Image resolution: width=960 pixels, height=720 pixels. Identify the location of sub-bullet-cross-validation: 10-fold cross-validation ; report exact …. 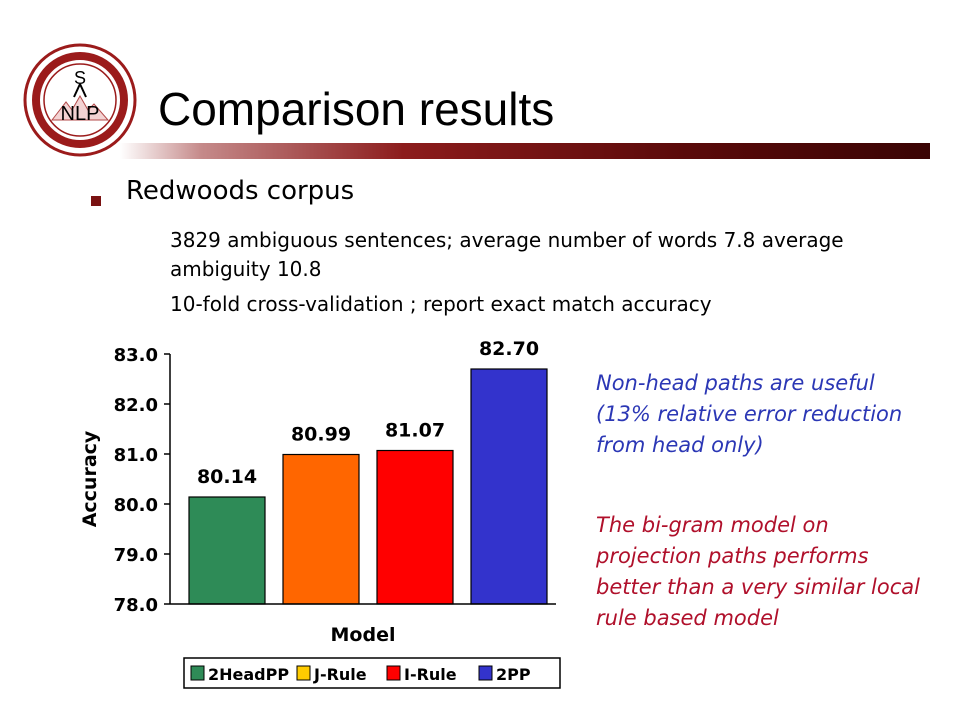
(441, 304).